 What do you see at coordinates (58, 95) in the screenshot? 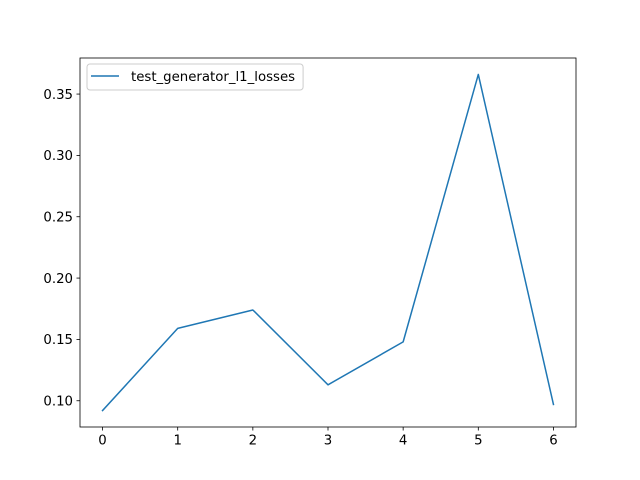
I see `y-tick-label: 0.35` at bounding box center [58, 95].